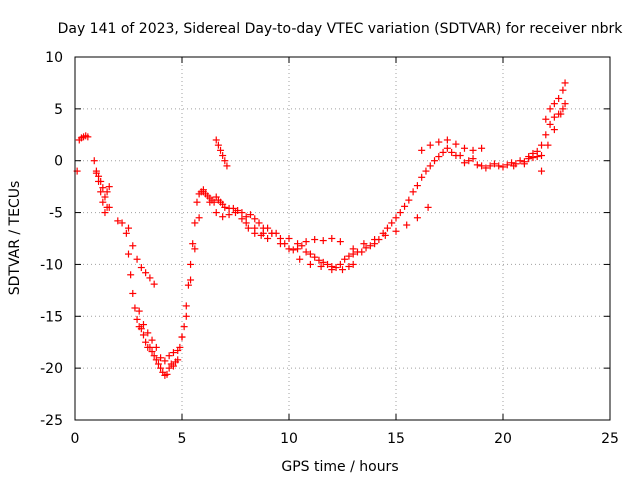 This screenshot has height=480, width=640. I want to click on x-tick-label: 0, so click(75, 439).